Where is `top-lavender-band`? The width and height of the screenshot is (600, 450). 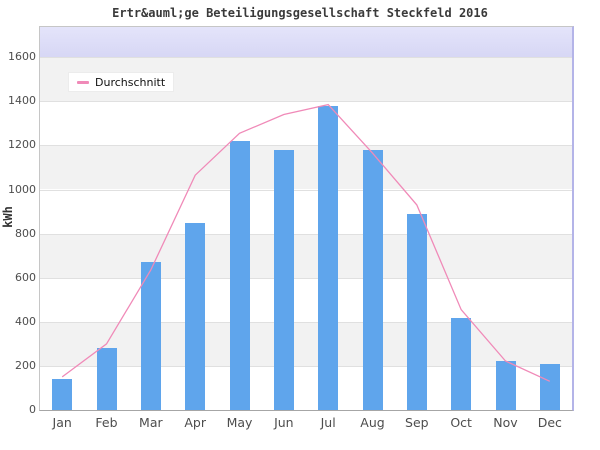
top-lavender-band is located at coordinates (306, 42).